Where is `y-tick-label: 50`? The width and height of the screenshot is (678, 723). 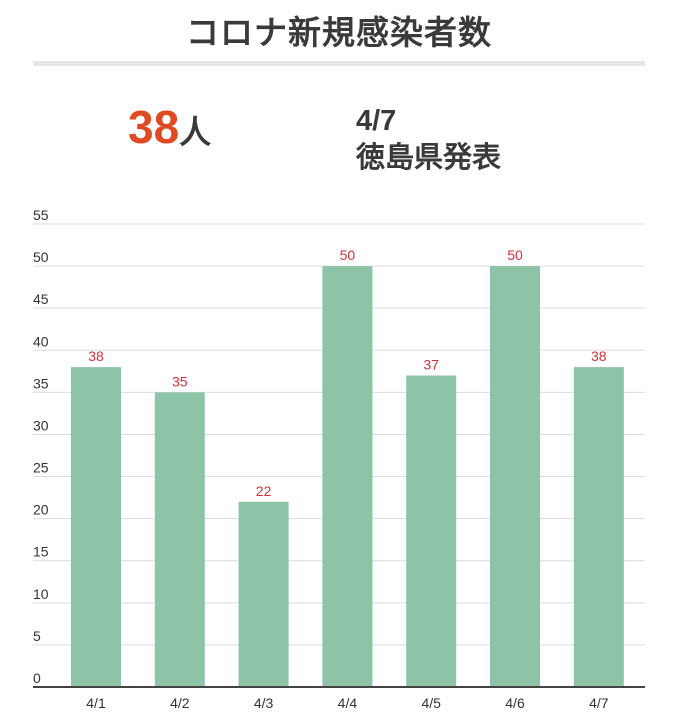 y-tick-label: 50 is located at coordinates (41, 257).